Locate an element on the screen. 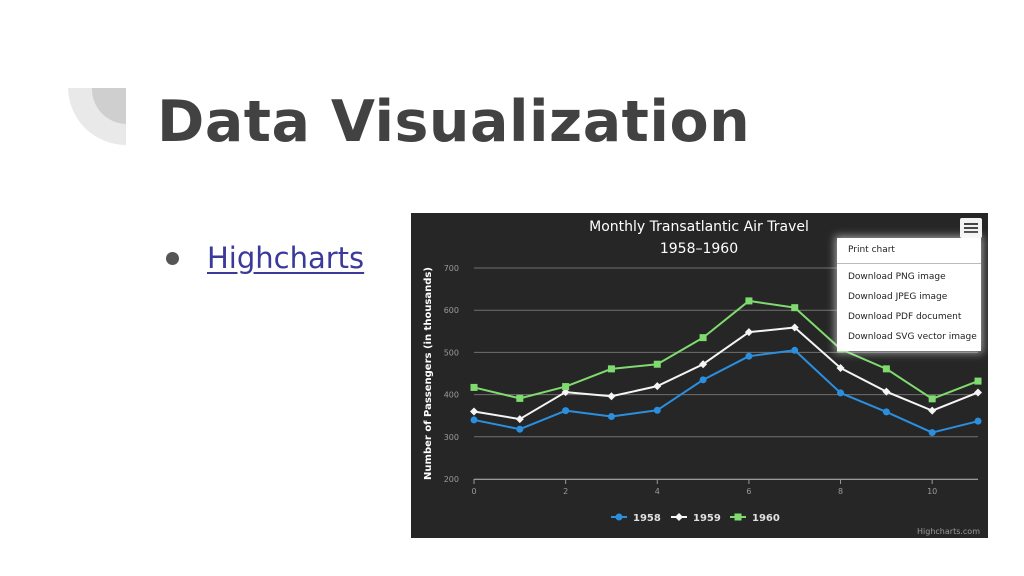 The image size is (1024, 576). chart-subtitle: 1958–1960 is located at coordinates (699, 249).